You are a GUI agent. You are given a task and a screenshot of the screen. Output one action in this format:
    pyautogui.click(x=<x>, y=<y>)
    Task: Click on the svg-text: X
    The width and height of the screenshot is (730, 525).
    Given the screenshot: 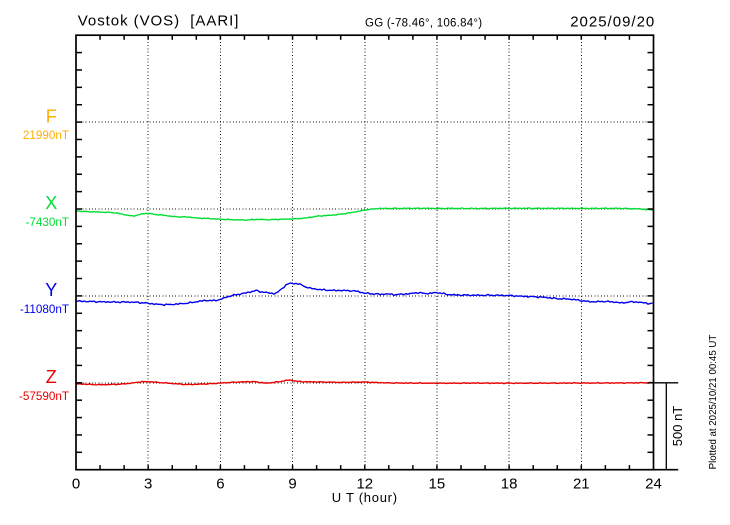 What is the action you would take?
    pyautogui.click(x=51, y=203)
    